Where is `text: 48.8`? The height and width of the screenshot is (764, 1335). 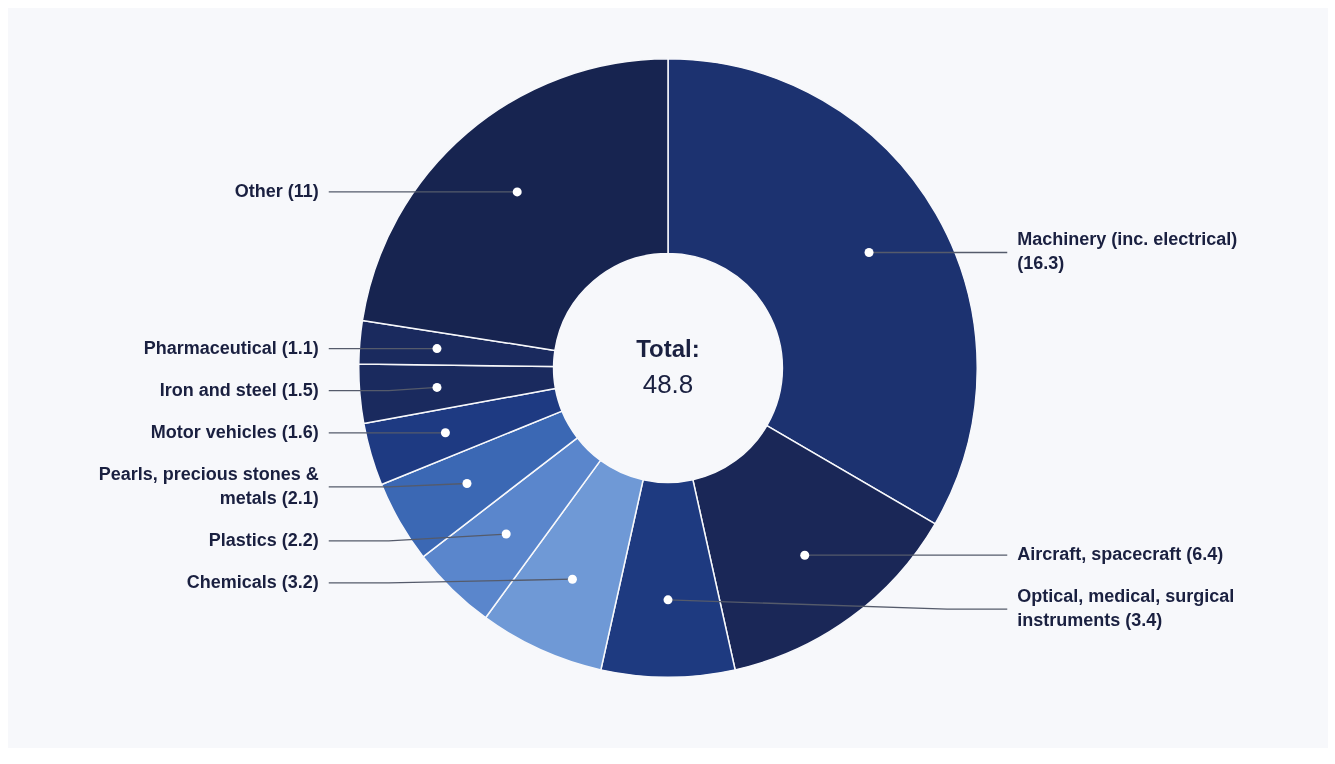 text: 48.8 is located at coordinates (668, 384).